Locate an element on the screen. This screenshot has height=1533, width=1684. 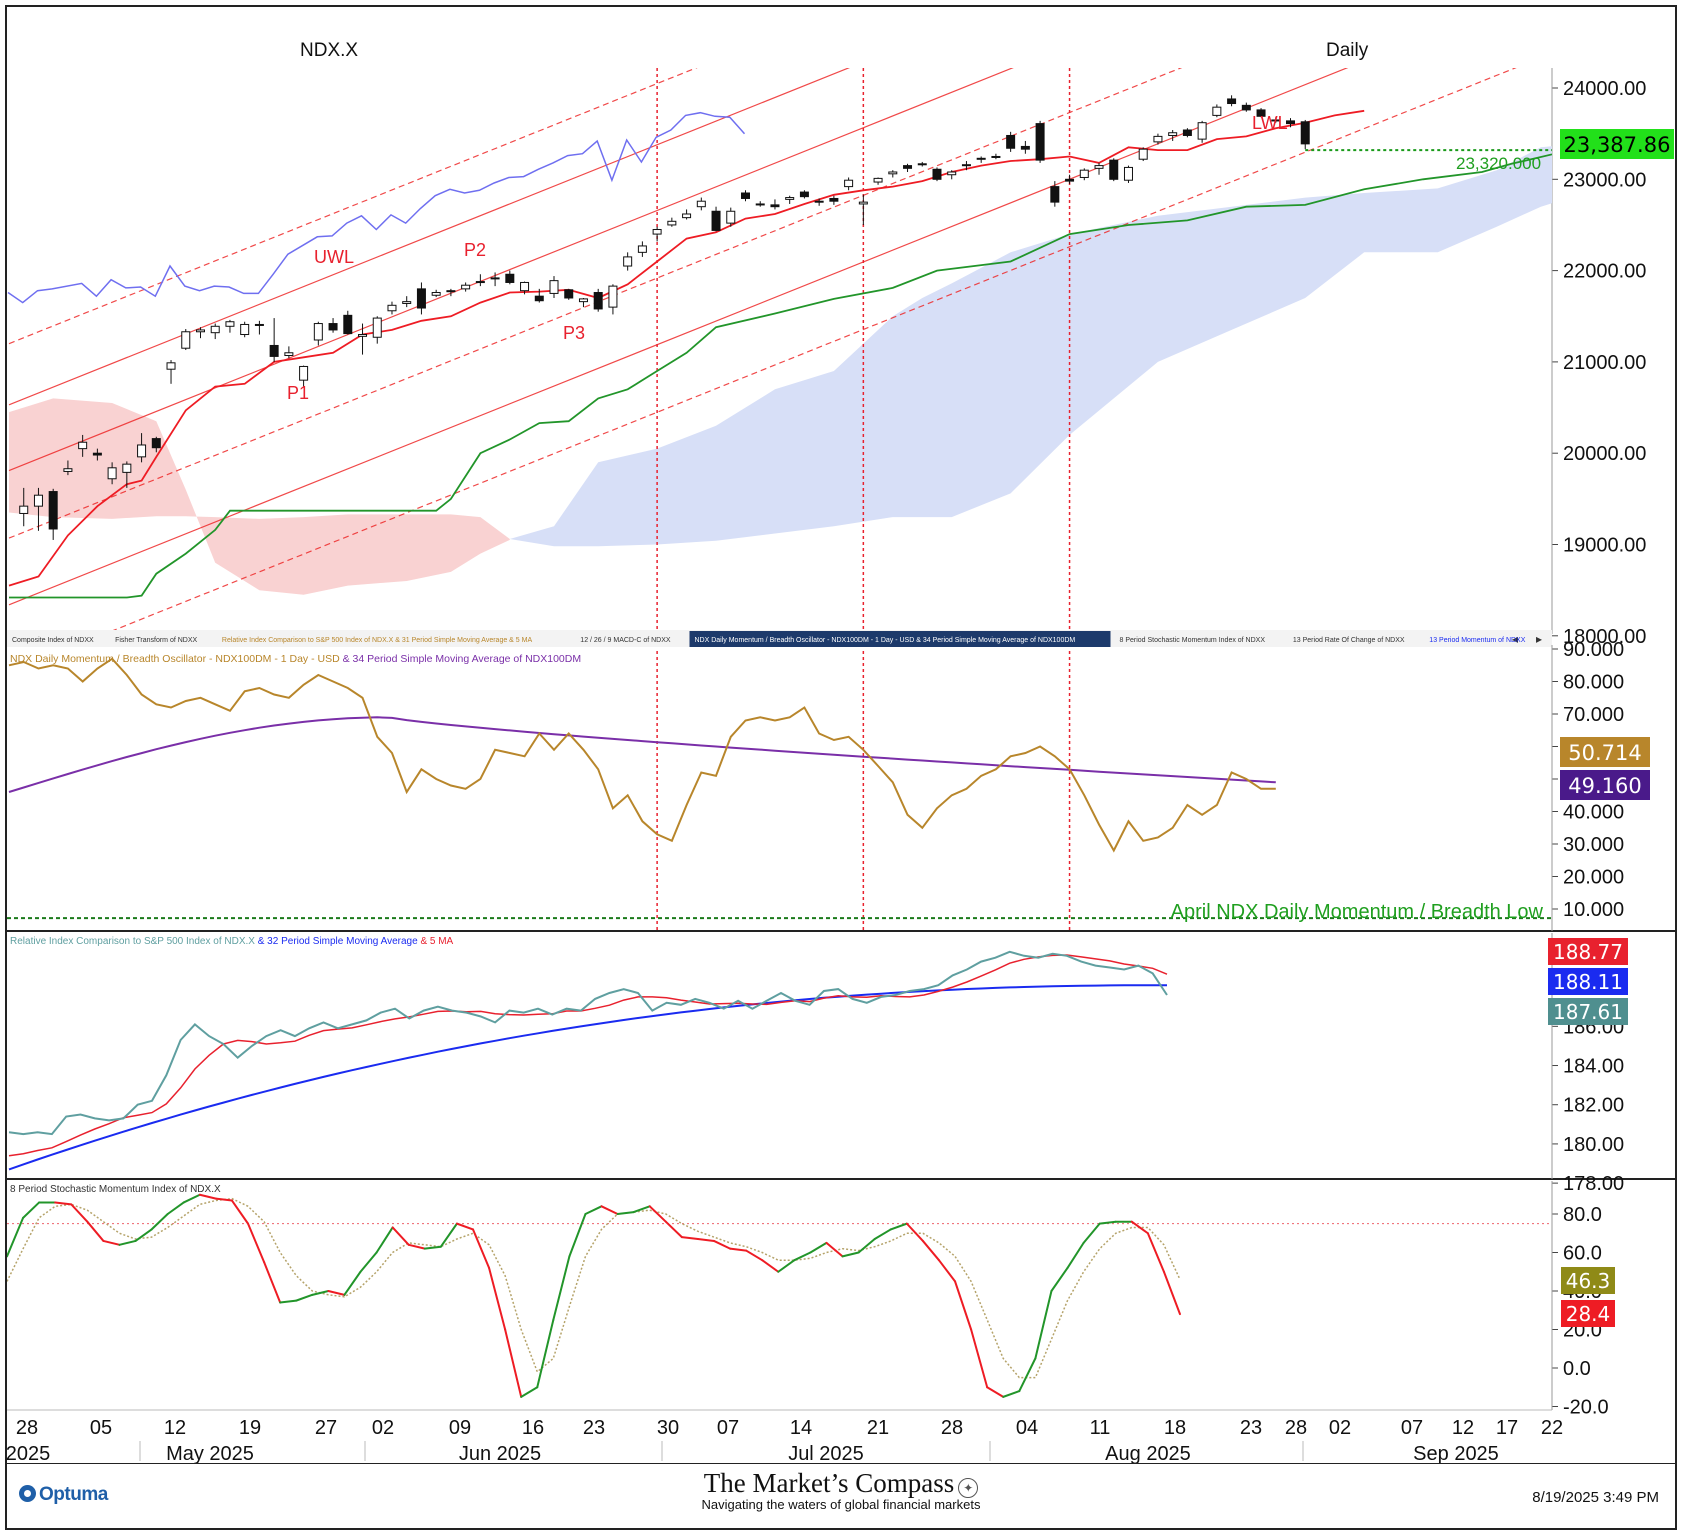
x-day-label: 28 is located at coordinates (27, 1428).